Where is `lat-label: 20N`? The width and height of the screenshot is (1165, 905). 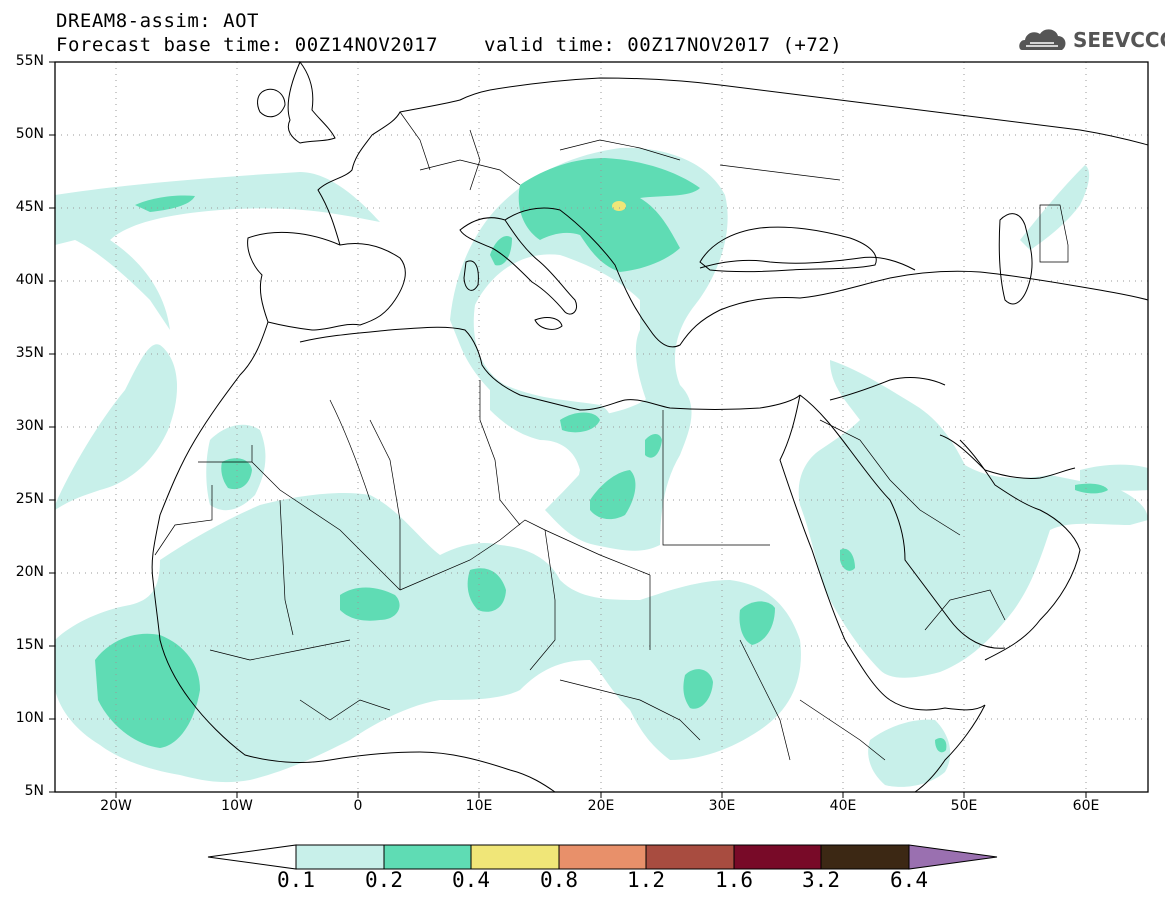 lat-label: 20N is located at coordinates (29, 572).